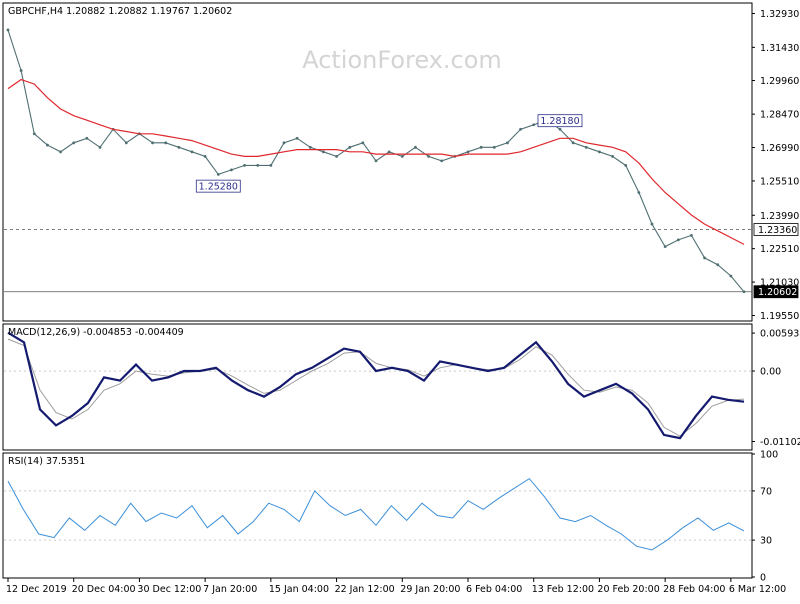 This screenshot has width=800, height=604. What do you see at coordinates (104, 589) in the screenshot?
I see `x-tick-label: 20 Dec 04:00` at bounding box center [104, 589].